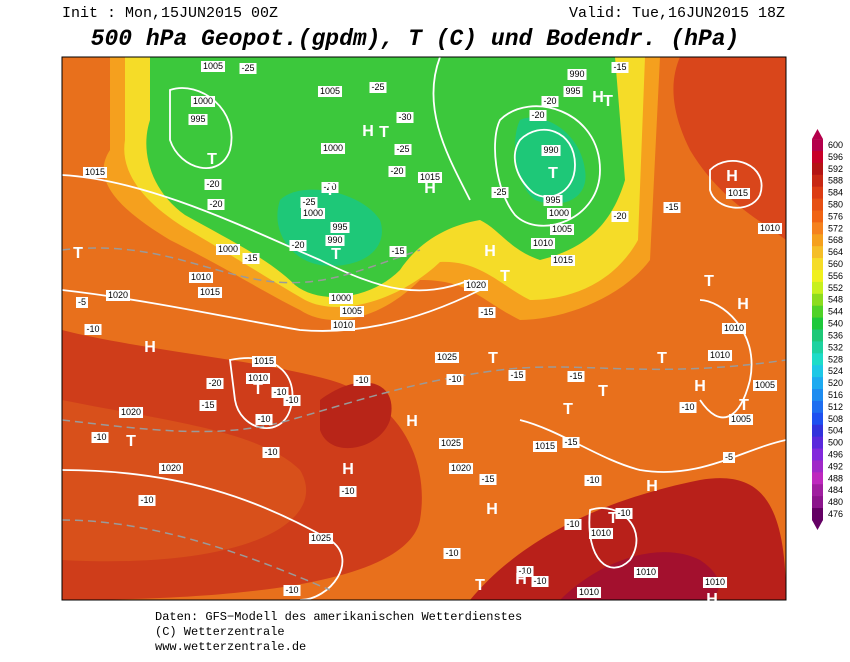  What do you see at coordinates (576, 74) in the screenshot?
I see `pressure-label: 990` at bounding box center [576, 74].